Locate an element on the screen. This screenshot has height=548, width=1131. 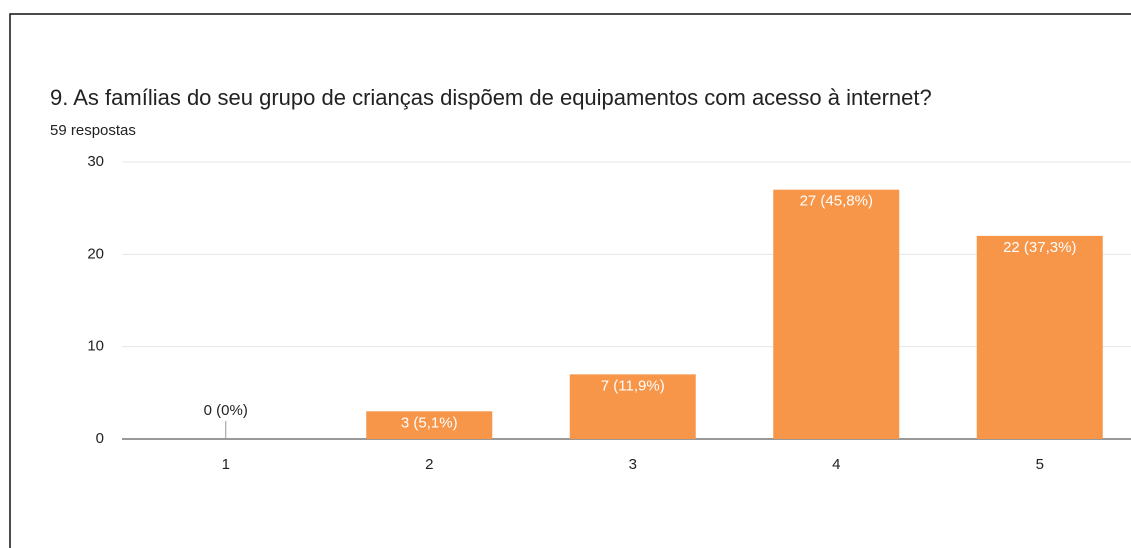
x-tick-label: 2 is located at coordinates (429, 464).